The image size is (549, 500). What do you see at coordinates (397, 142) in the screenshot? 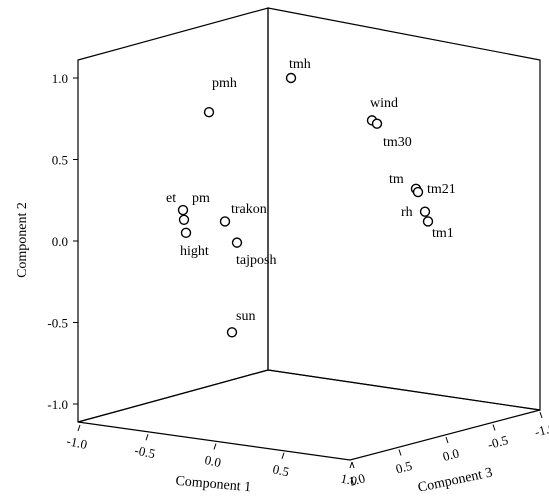
I see `point-label-tm30: tm30` at bounding box center [397, 142].